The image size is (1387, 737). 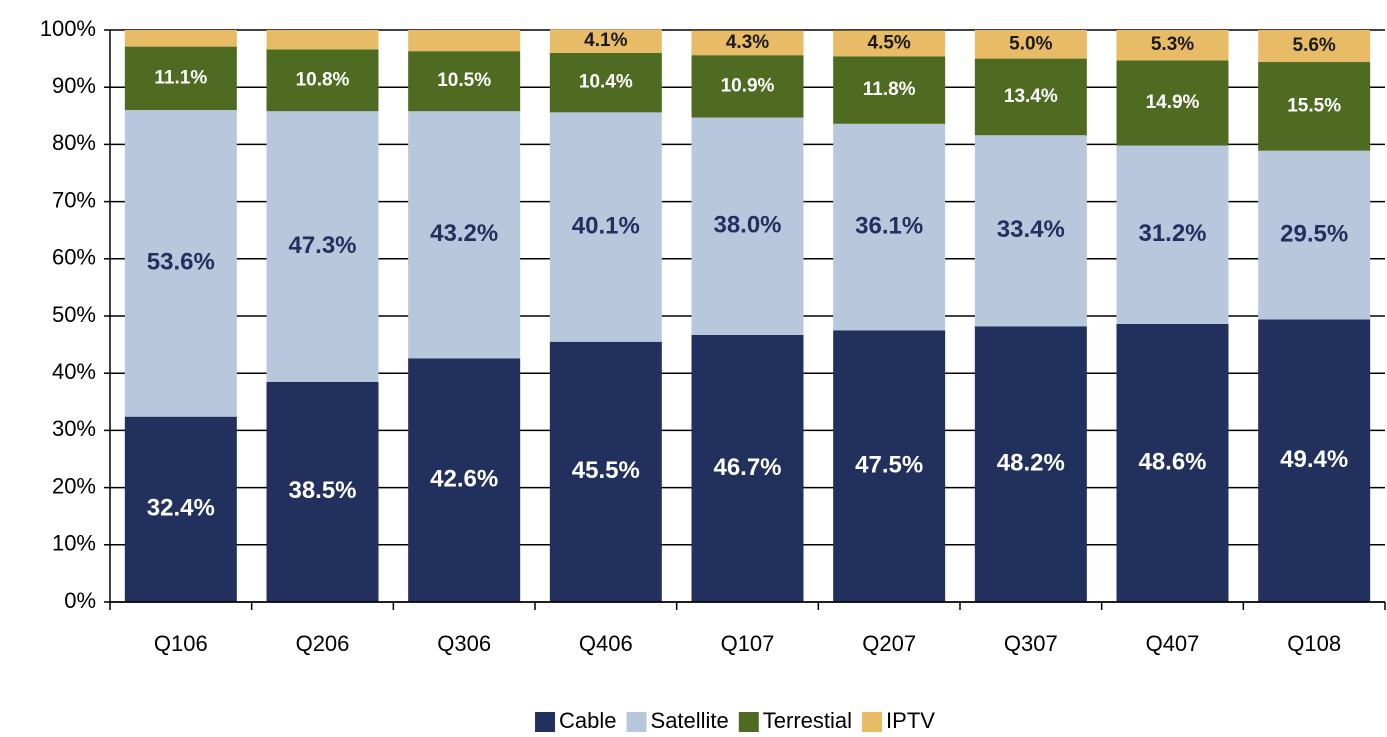 What do you see at coordinates (74, 371) in the screenshot?
I see `y-tick-label: 40%` at bounding box center [74, 371].